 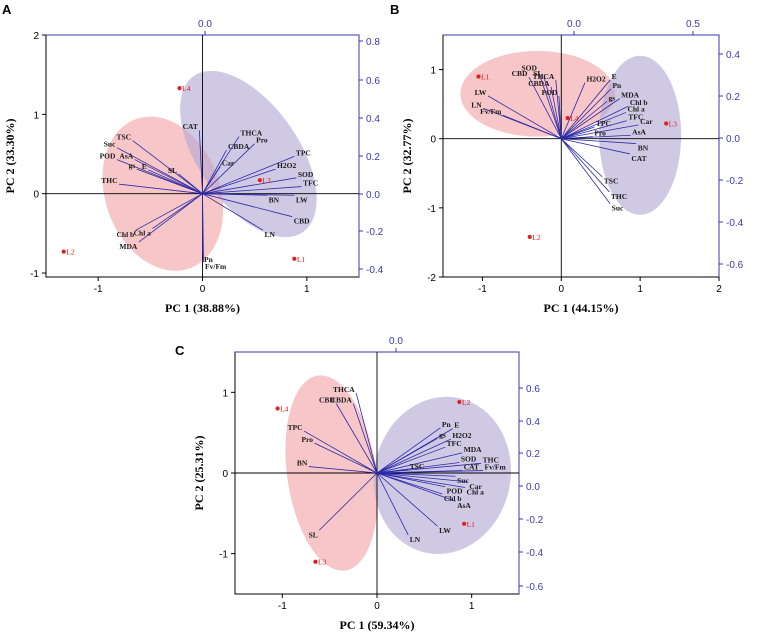 What do you see at coordinates (160, 189) in the screenshot?
I see `loading-vector-thc` at bounding box center [160, 189].